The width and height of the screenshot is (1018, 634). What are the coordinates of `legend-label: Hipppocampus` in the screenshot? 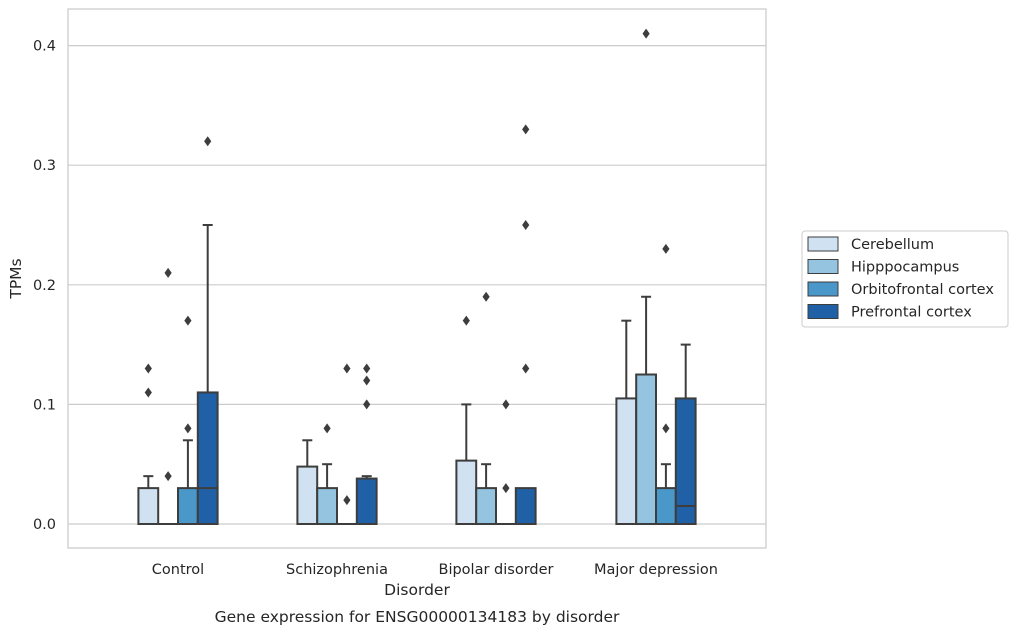 It's located at (905, 268).